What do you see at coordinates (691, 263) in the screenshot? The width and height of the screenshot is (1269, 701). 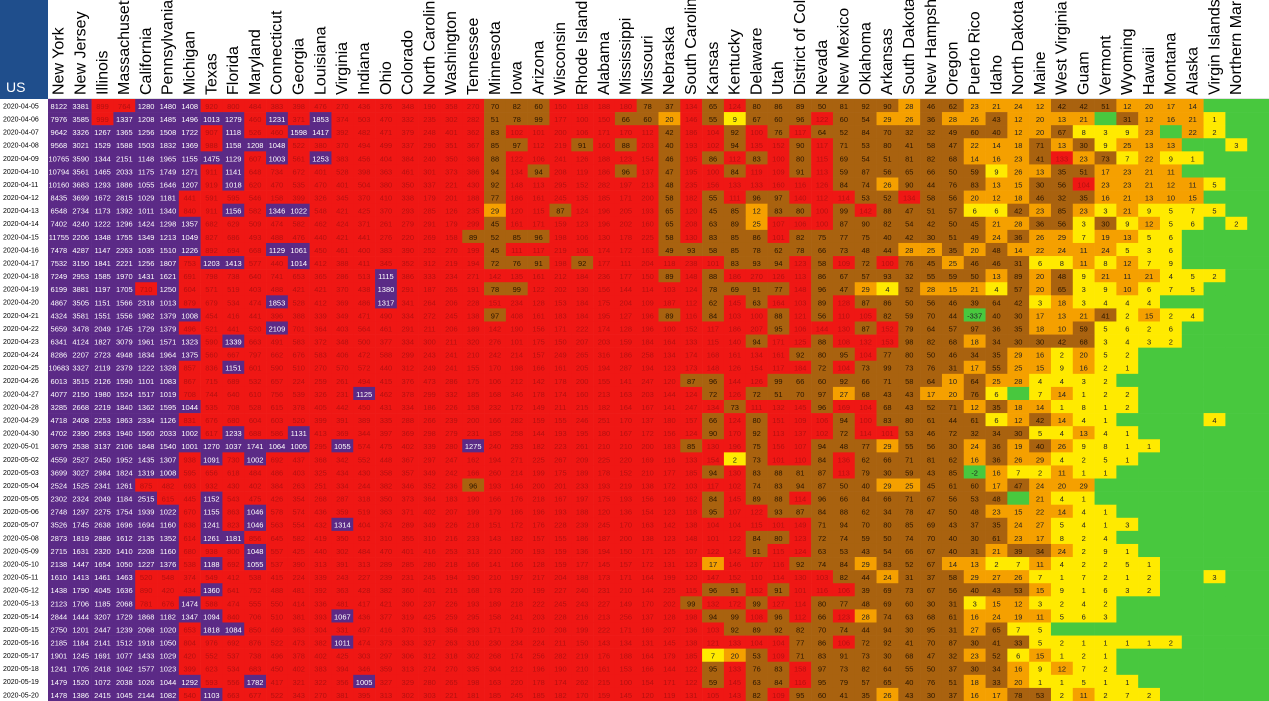 I see `cell-value-label: 238` at bounding box center [691, 263].